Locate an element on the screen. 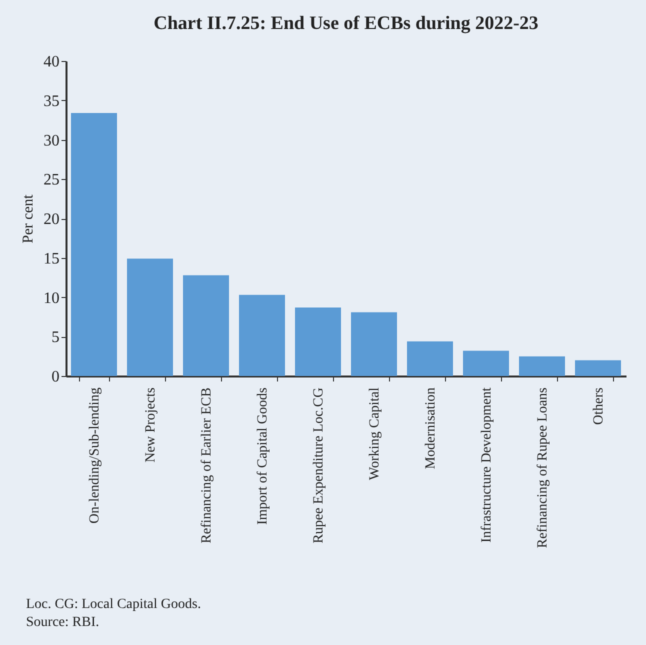  text: Loc. CG: Local Capital Goods. is located at coordinates (113, 605).